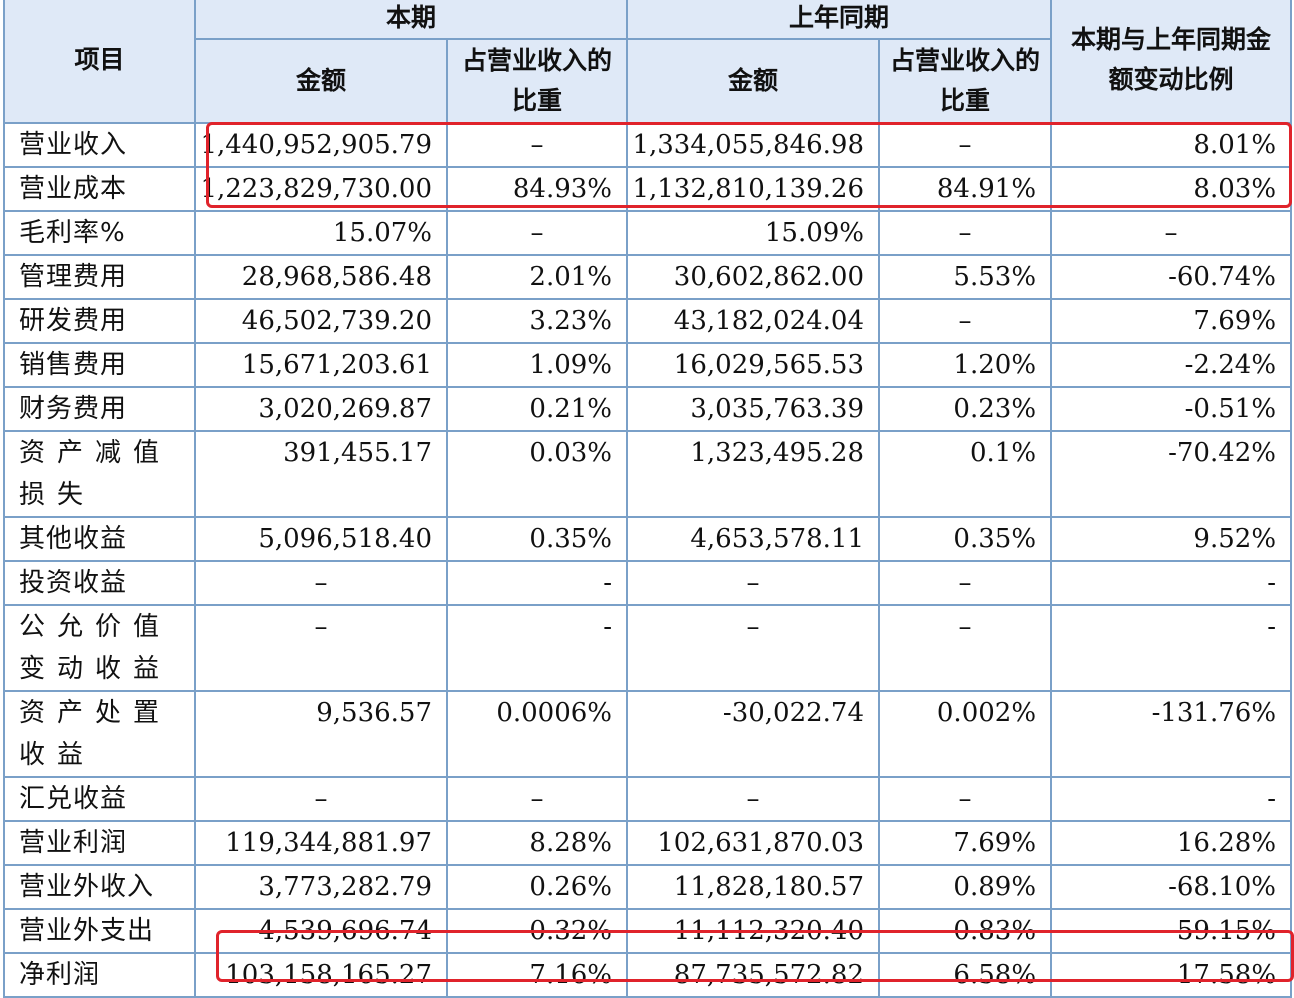  I want to click on current-ratio-cell: 0.21%, so click(537, 409).